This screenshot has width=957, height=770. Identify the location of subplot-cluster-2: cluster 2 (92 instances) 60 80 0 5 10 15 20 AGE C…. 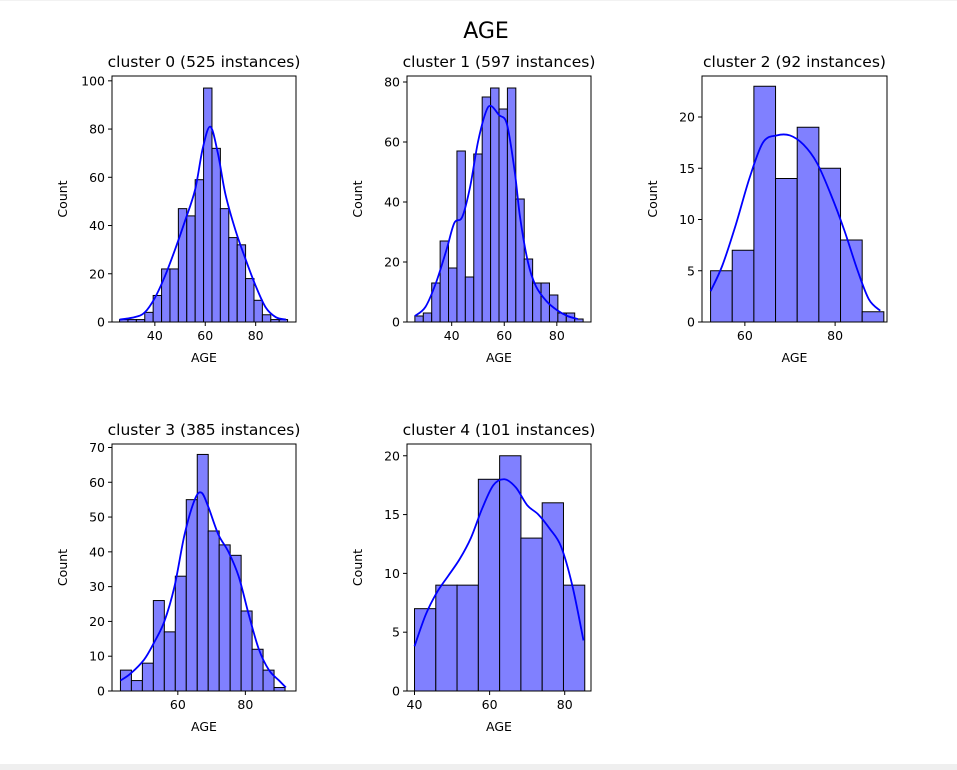
(766, 209).